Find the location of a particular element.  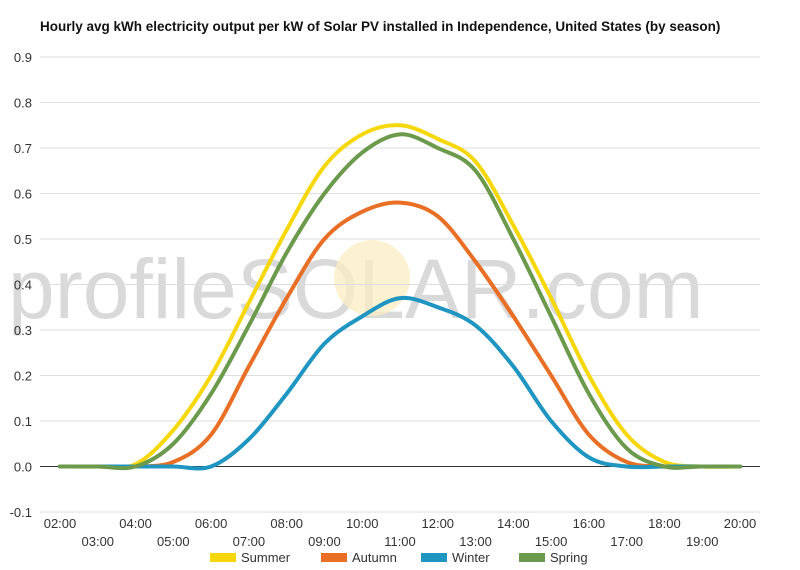

y-tick-label: 0.9 is located at coordinates (23, 57).